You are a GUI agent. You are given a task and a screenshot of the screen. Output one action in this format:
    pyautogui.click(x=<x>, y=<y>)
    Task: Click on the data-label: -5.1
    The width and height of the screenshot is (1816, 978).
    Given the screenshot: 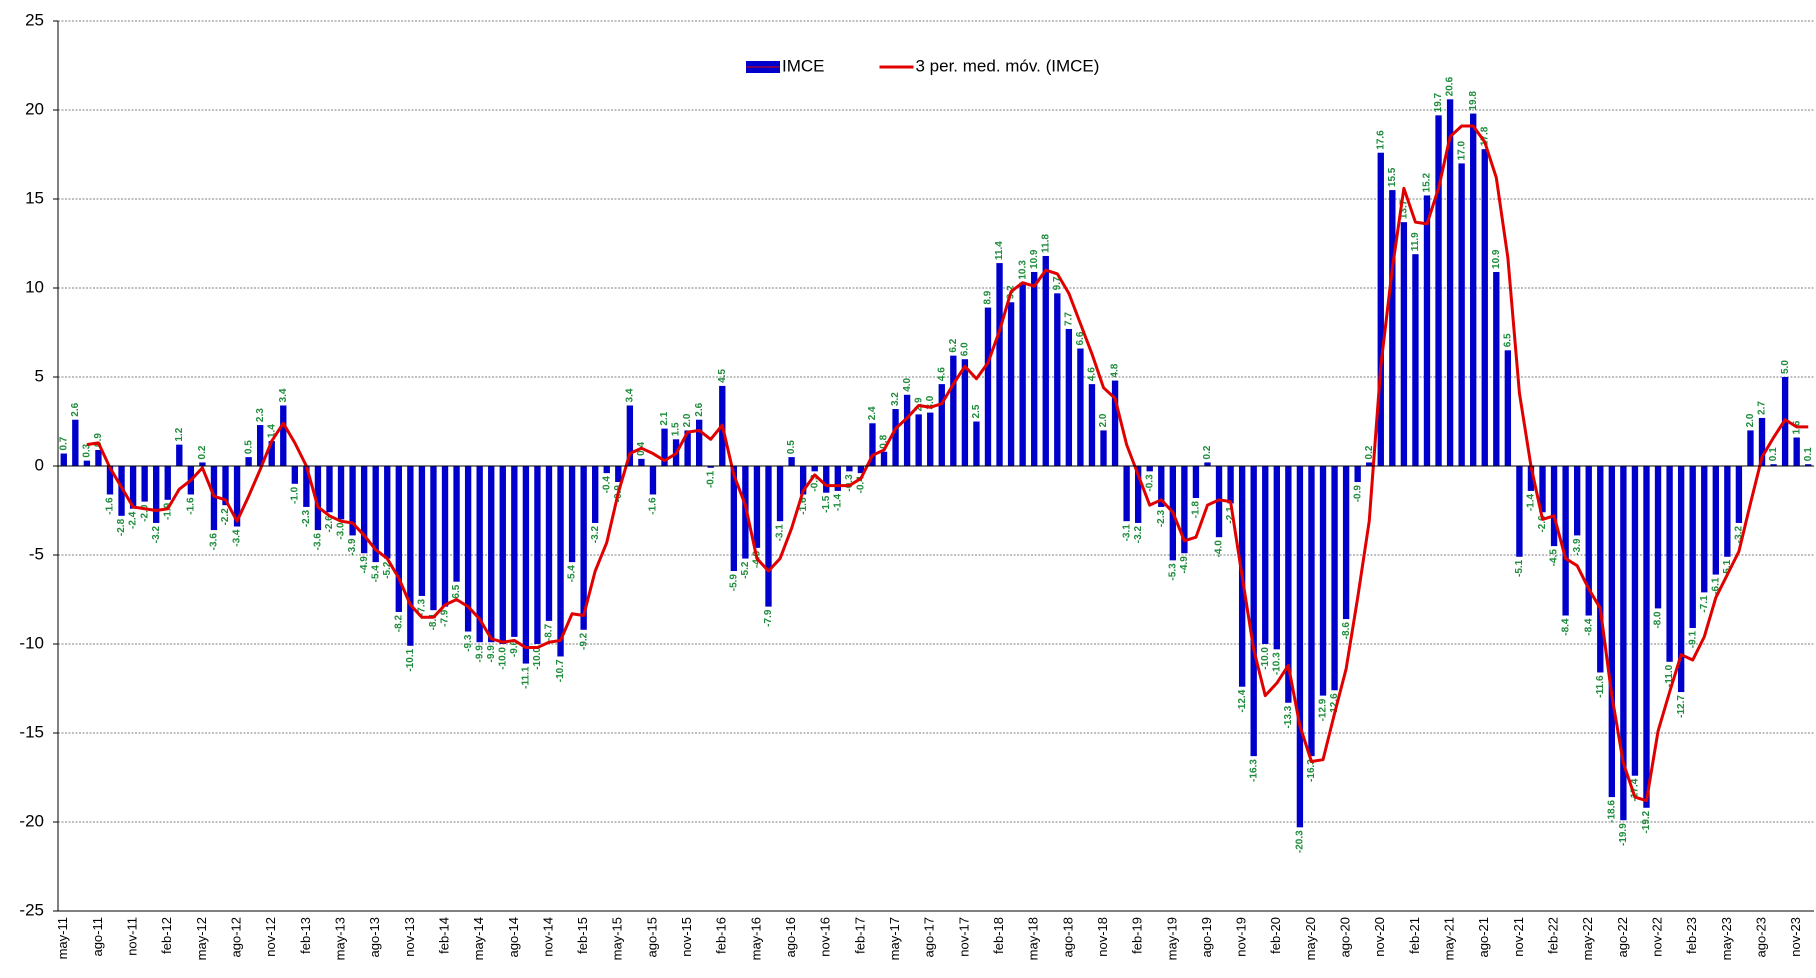 What is the action you would take?
    pyautogui.click(x=1727, y=568)
    